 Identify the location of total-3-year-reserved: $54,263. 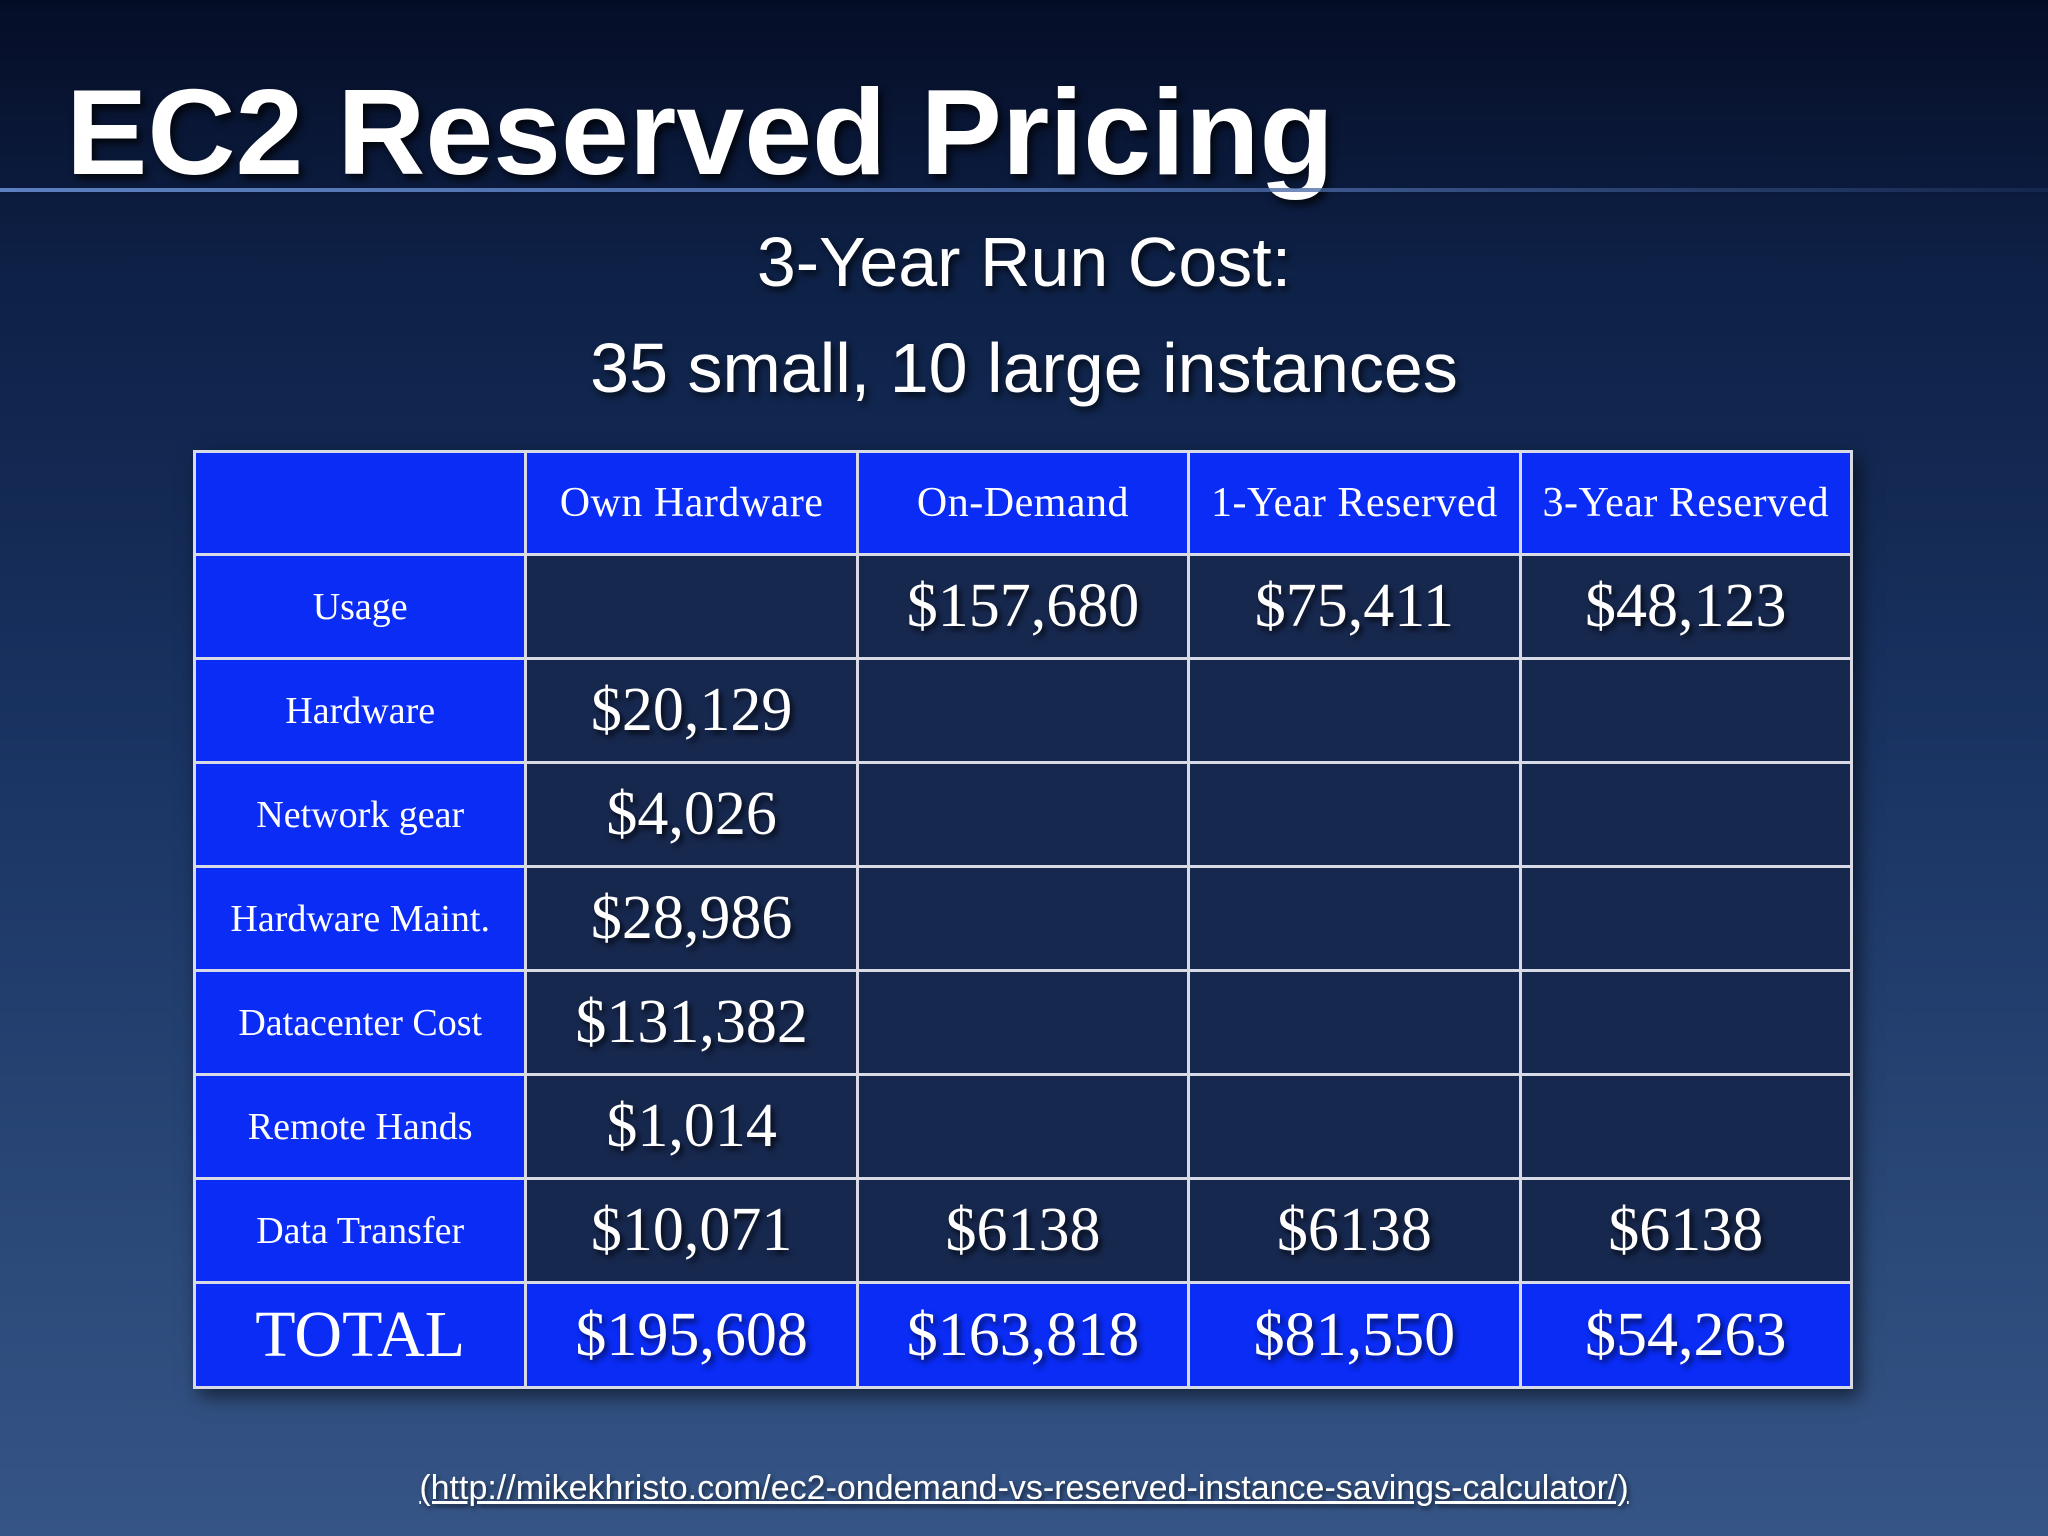
(1686, 1335).